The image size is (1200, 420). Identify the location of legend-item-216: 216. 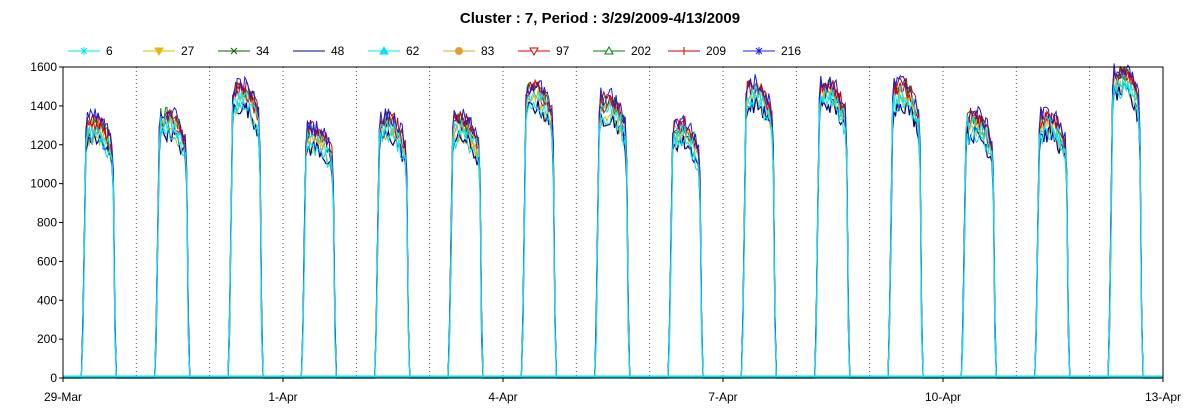
(772, 51).